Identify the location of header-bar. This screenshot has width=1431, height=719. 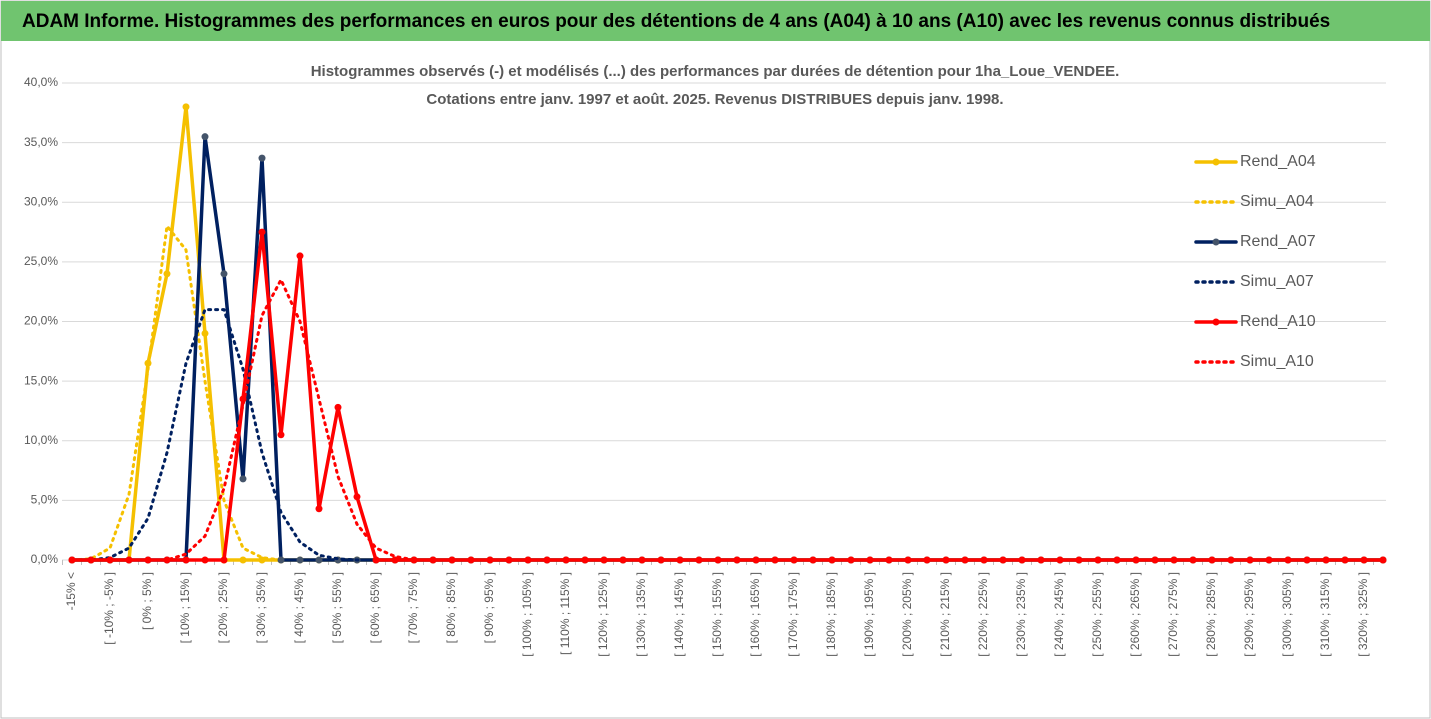
(715, 21).